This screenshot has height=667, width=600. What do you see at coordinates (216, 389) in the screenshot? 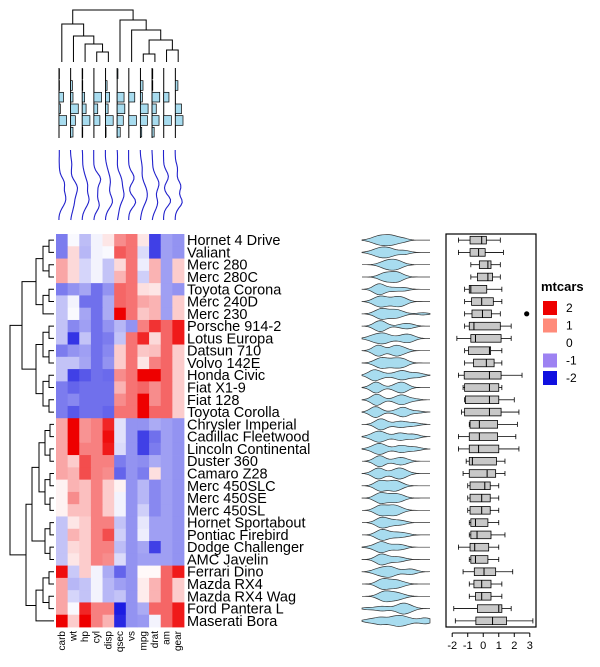
I see `row-label: Fiat X1-9` at bounding box center [216, 389].